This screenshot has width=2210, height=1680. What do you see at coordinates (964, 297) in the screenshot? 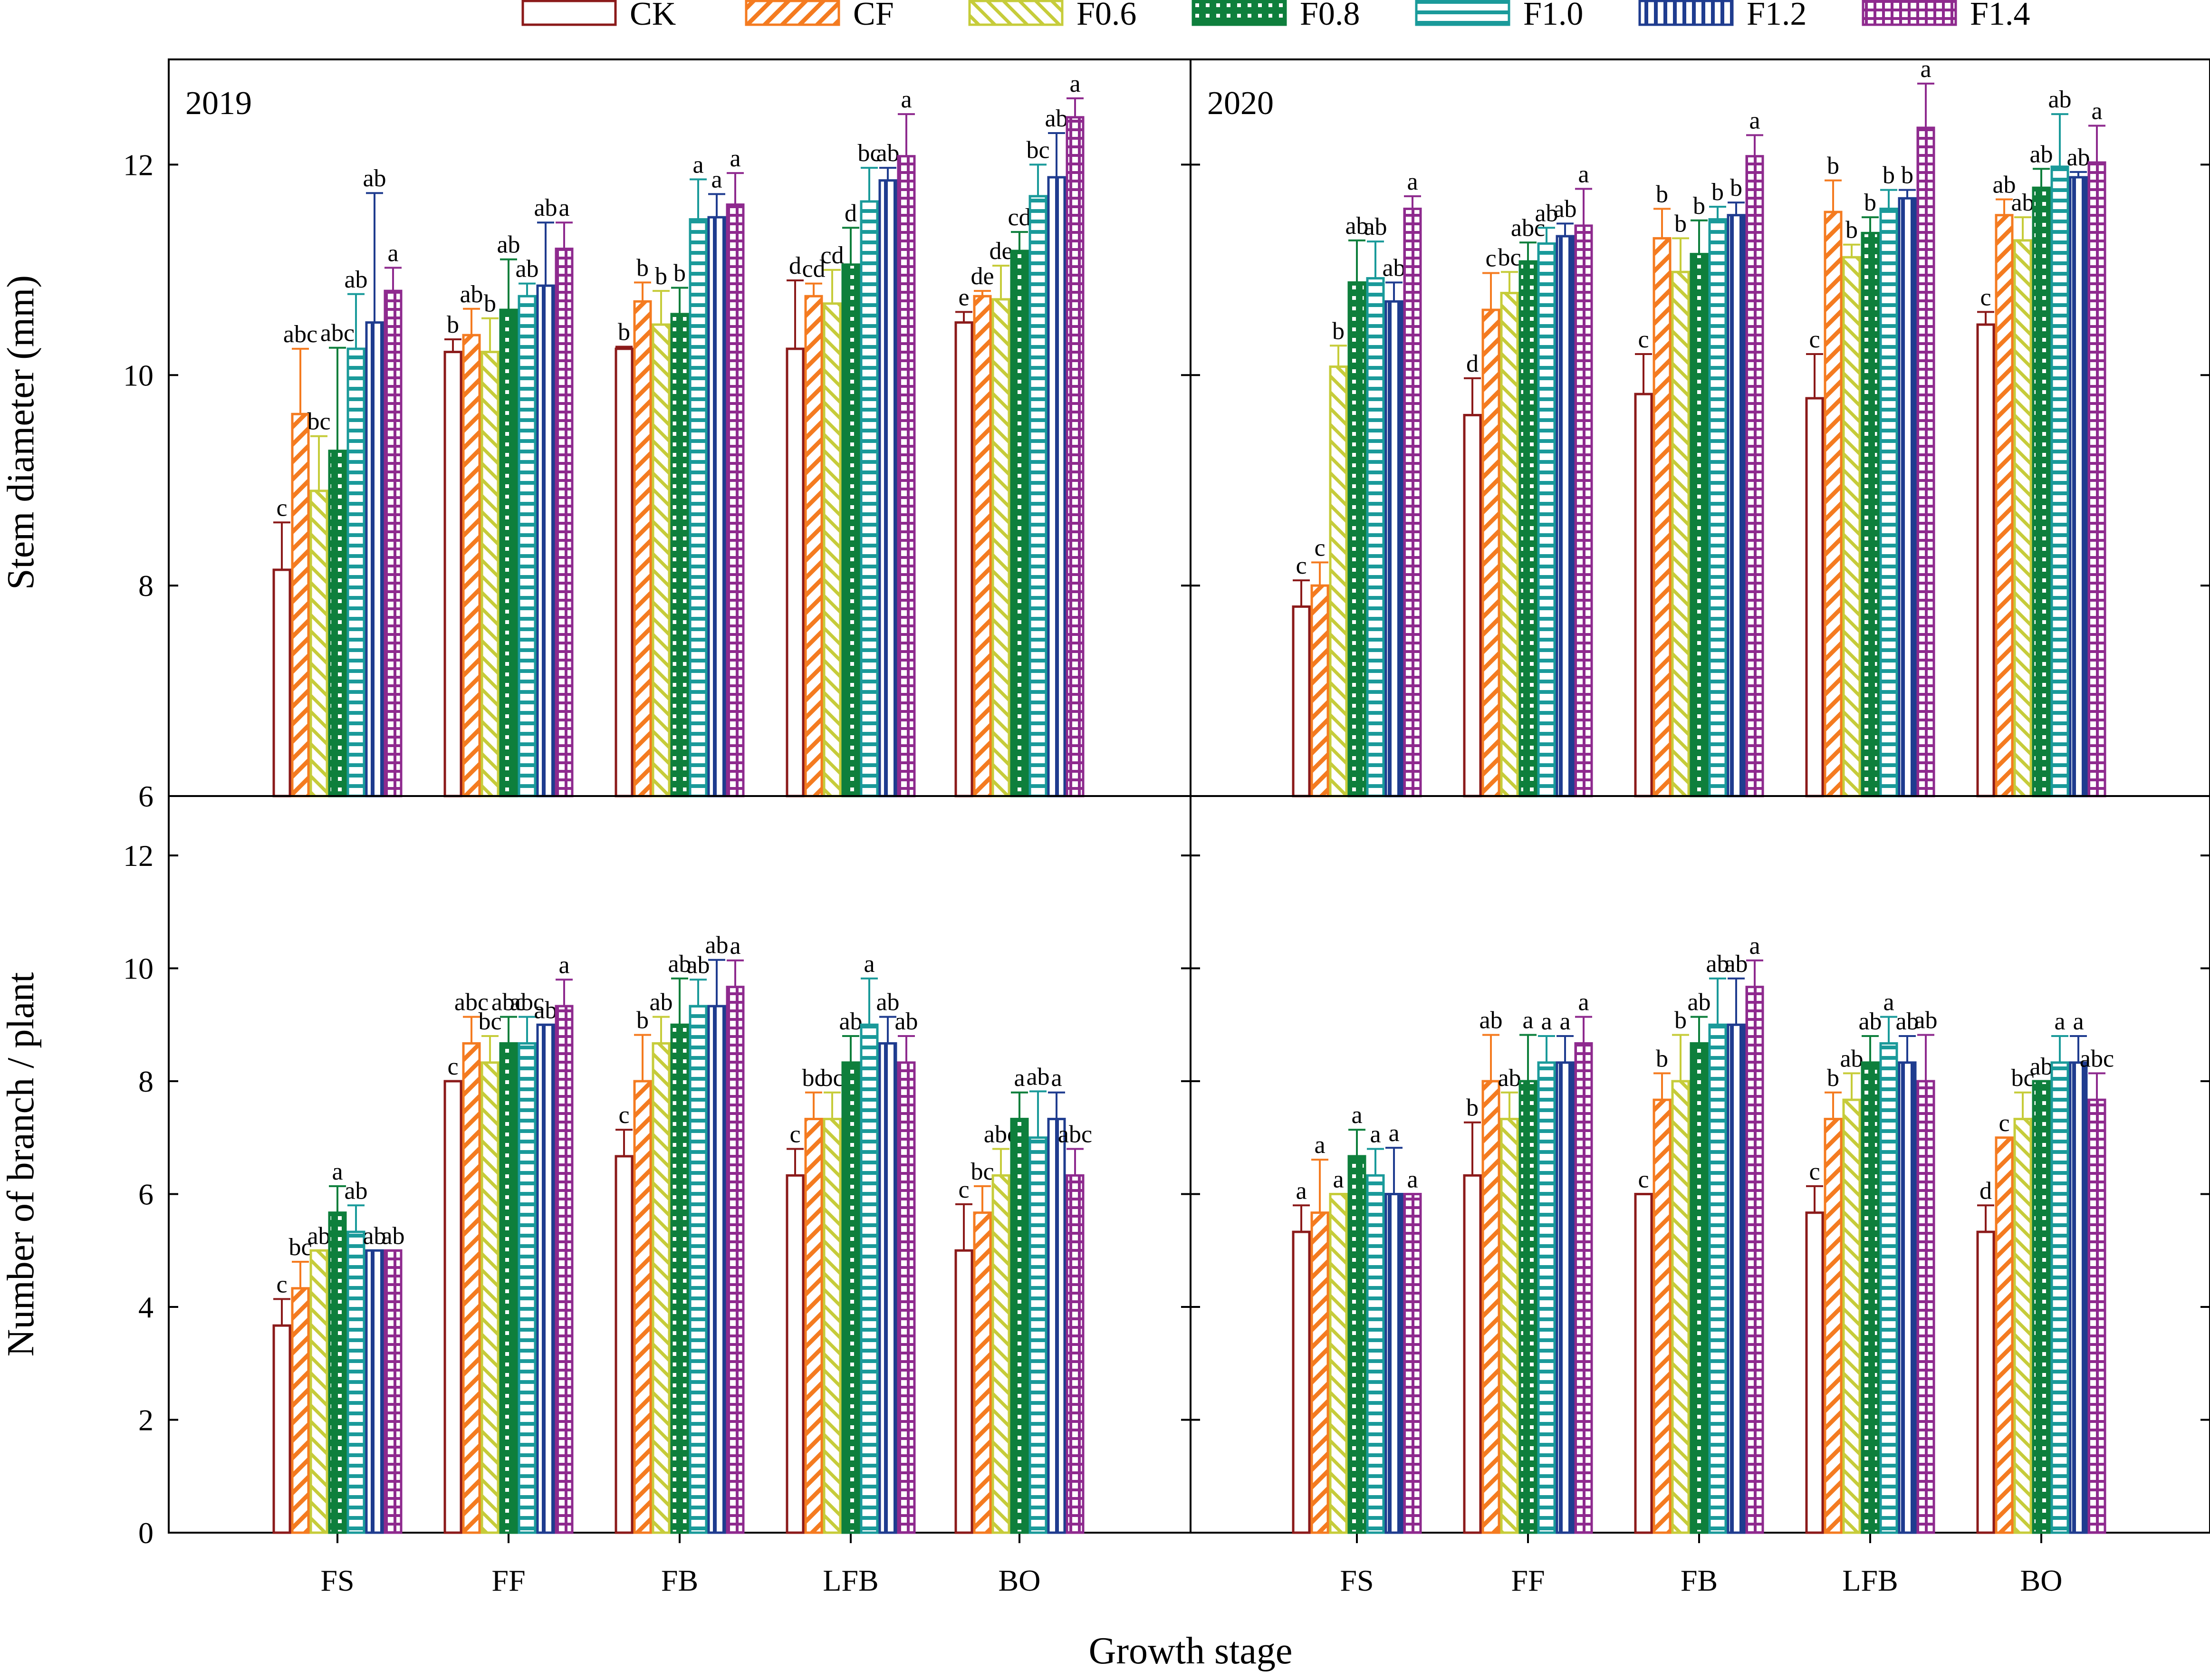
I see `significance-letter: e` at bounding box center [964, 297].